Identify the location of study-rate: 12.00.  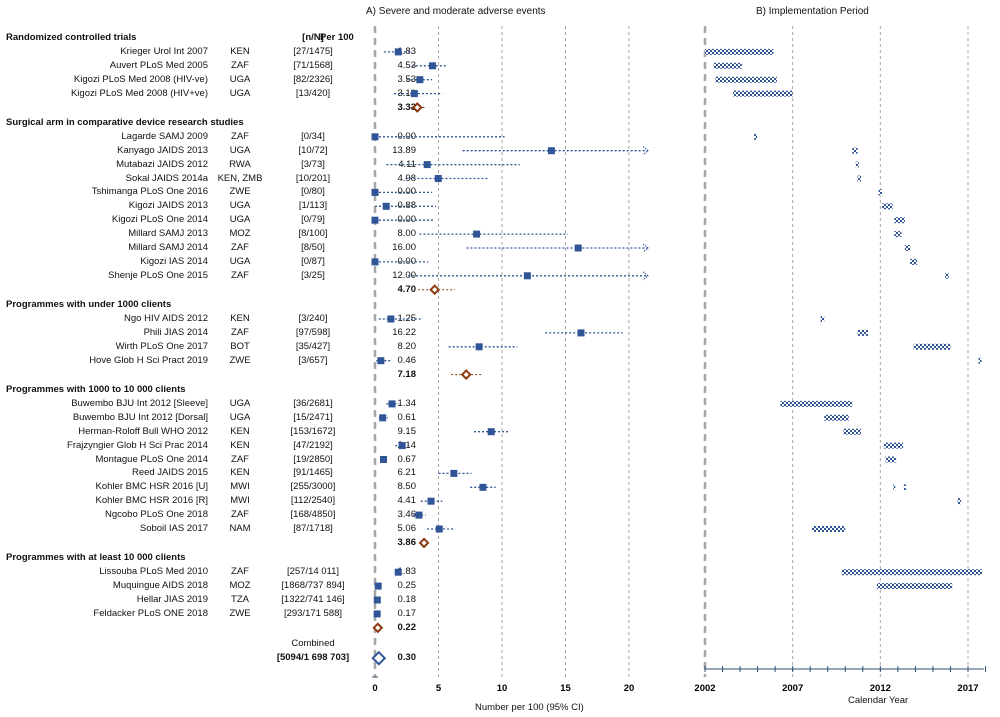
(404, 275).